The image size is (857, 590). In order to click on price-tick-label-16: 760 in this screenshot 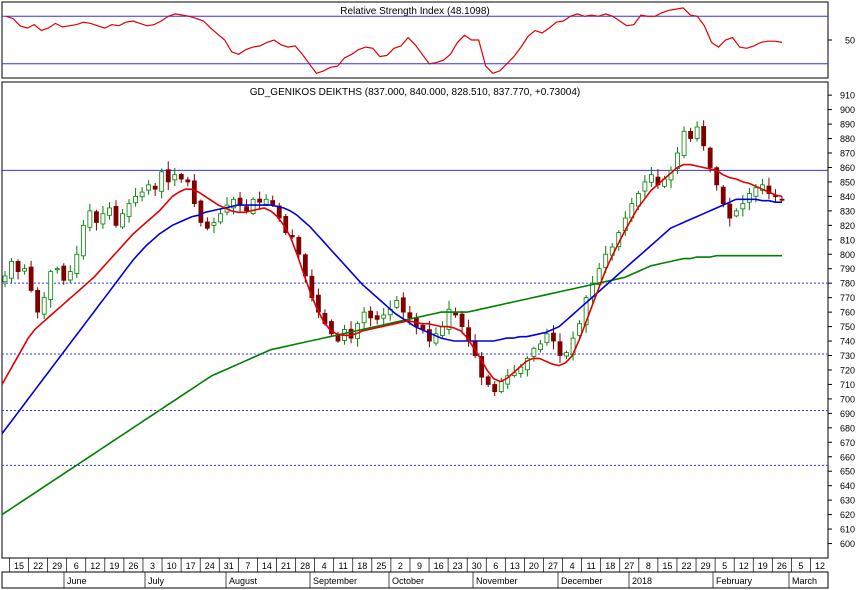, I will do `click(847, 313)`.